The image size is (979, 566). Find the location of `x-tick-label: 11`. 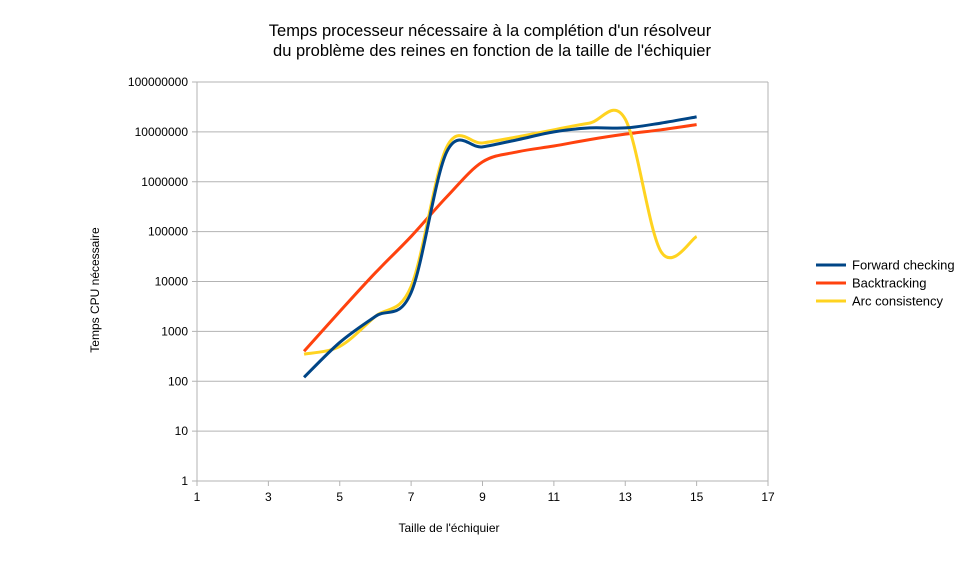

x-tick-label: 11 is located at coordinates (554, 497).